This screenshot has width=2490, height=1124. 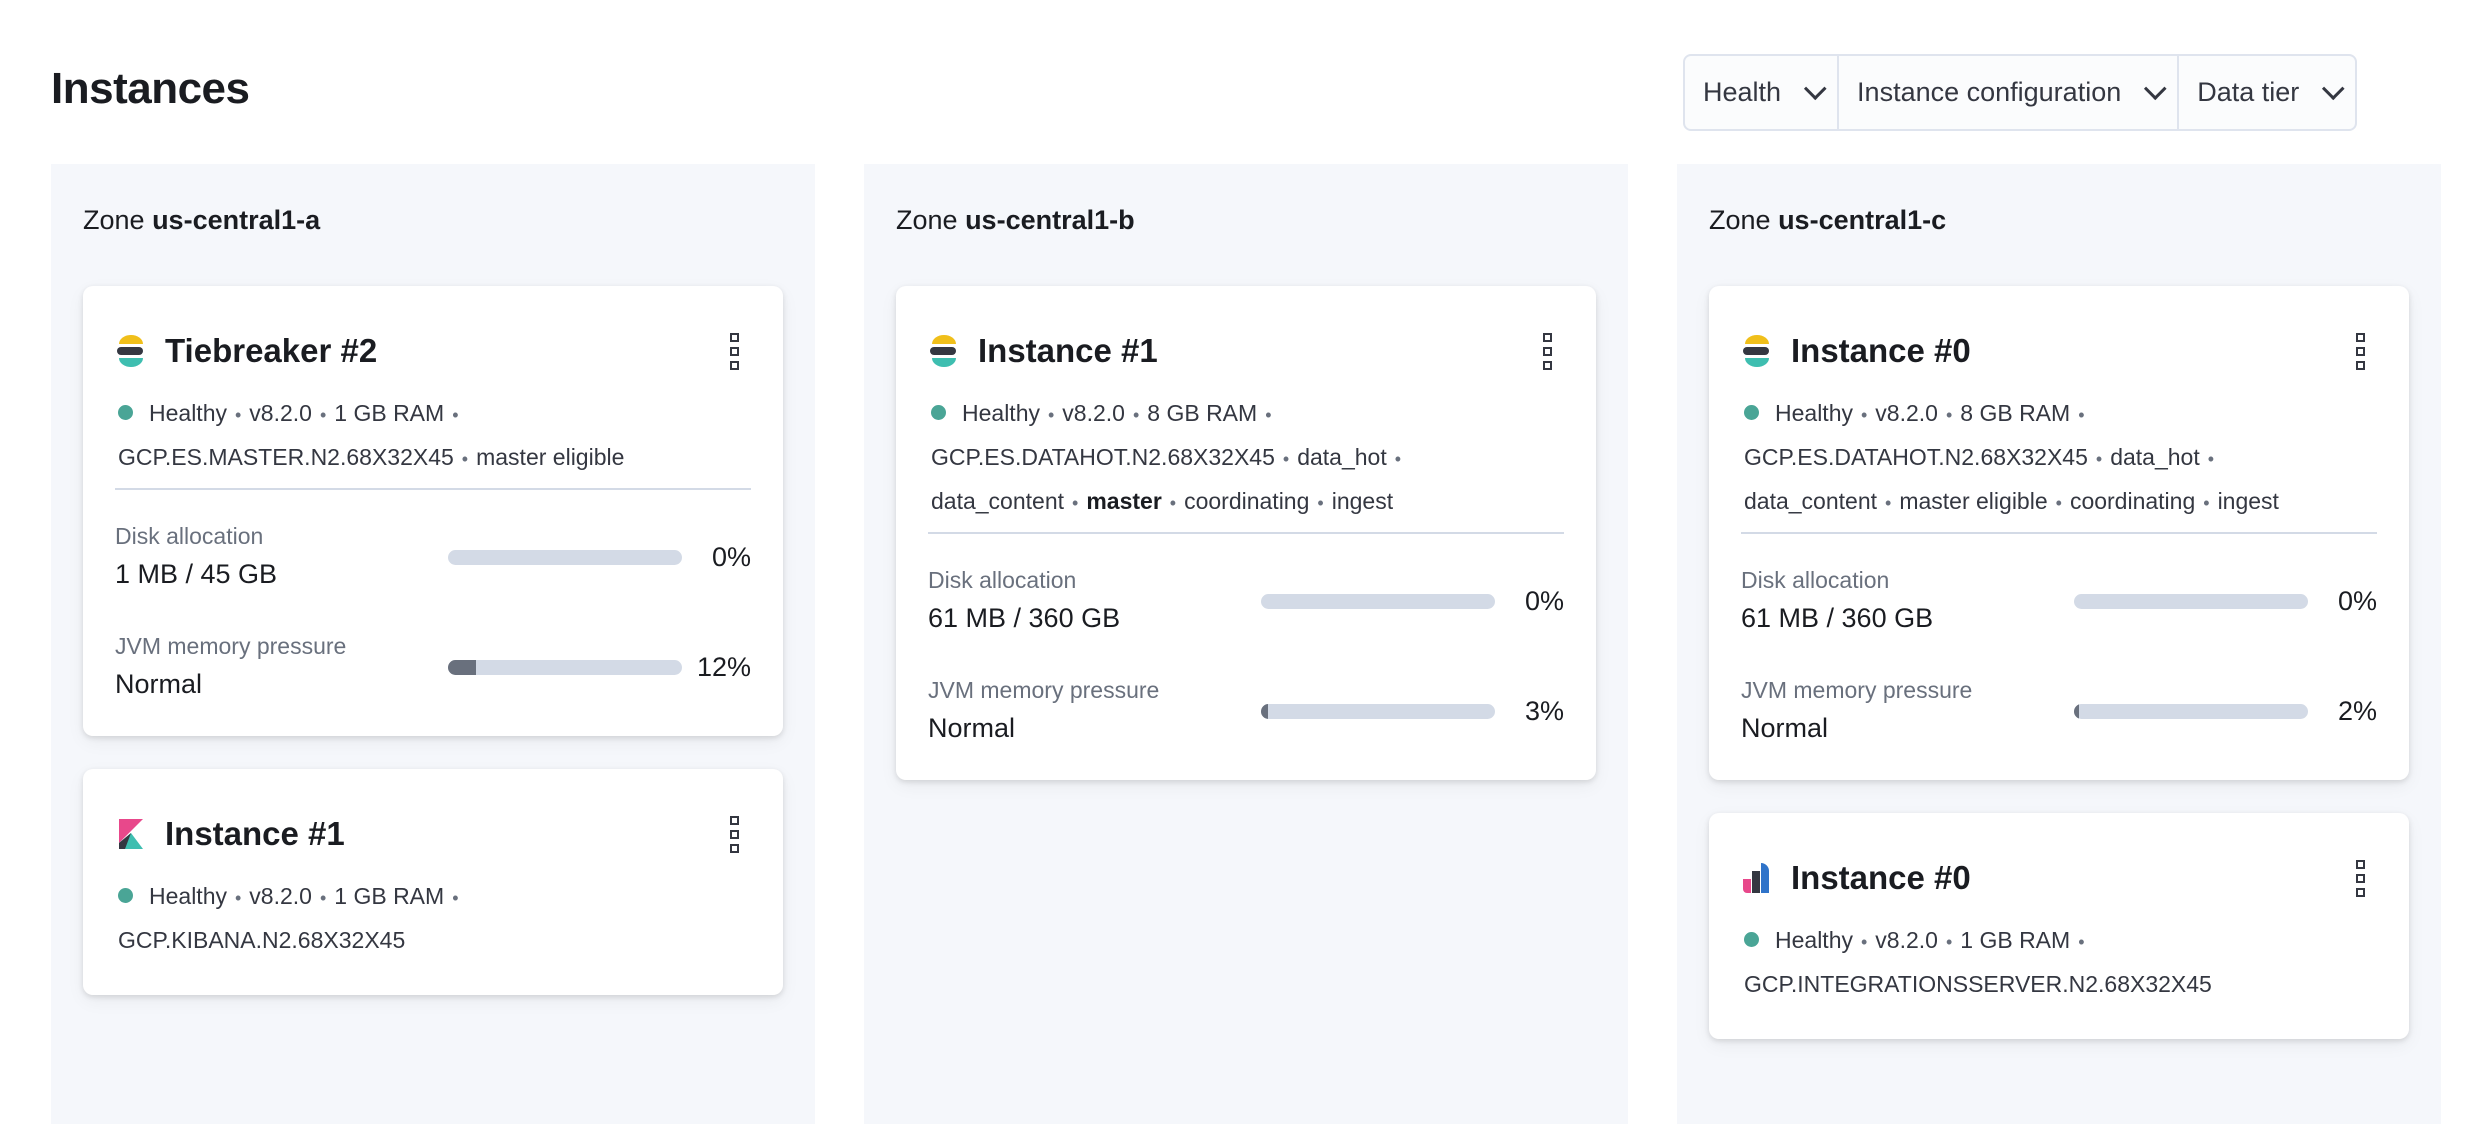 I want to click on metric-value: 1 MB / 45 GB, so click(x=196, y=574).